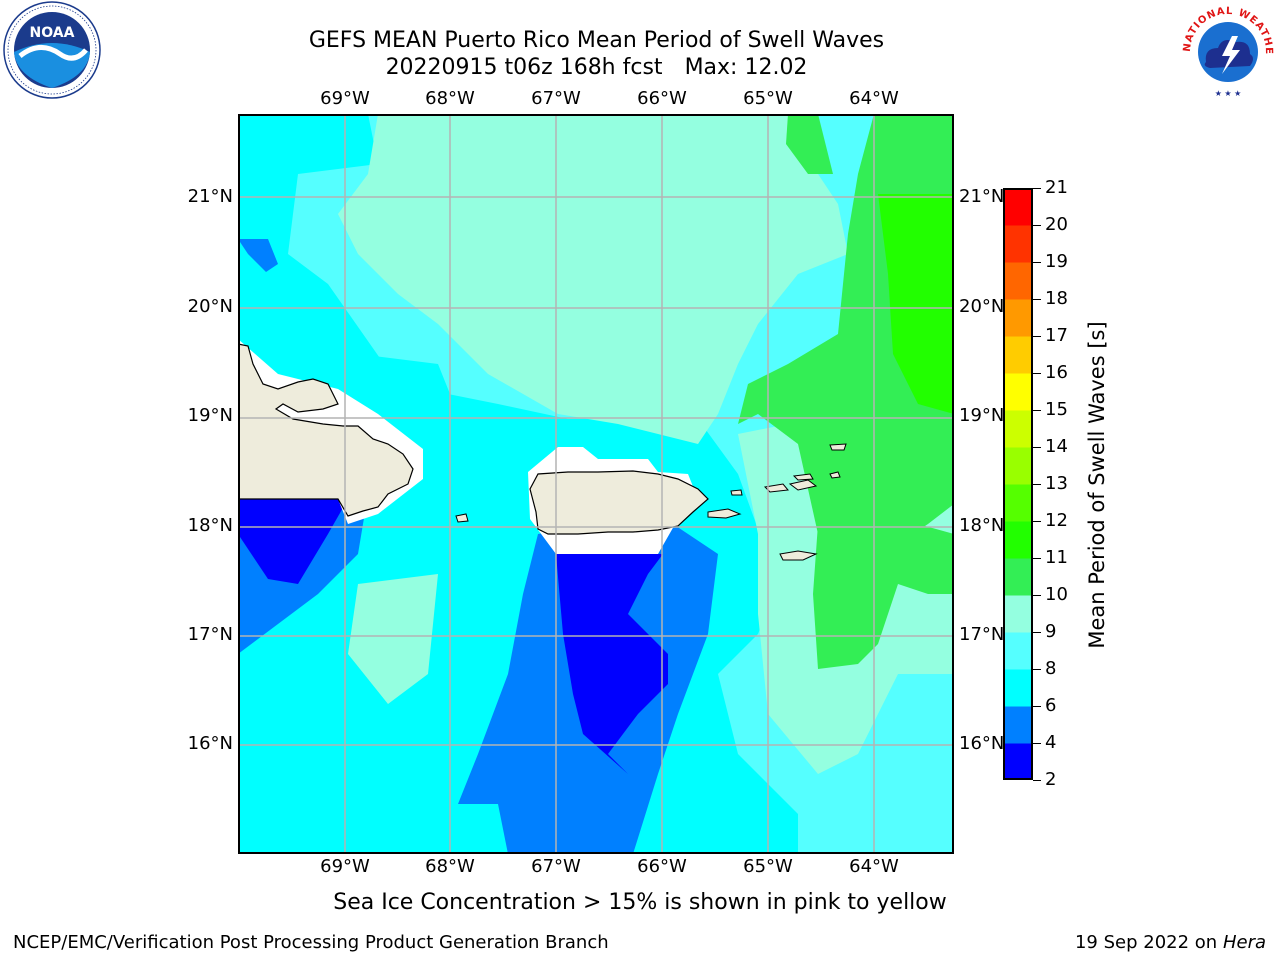  I want to click on lat-label-left-19n: 19°N, so click(210, 415).